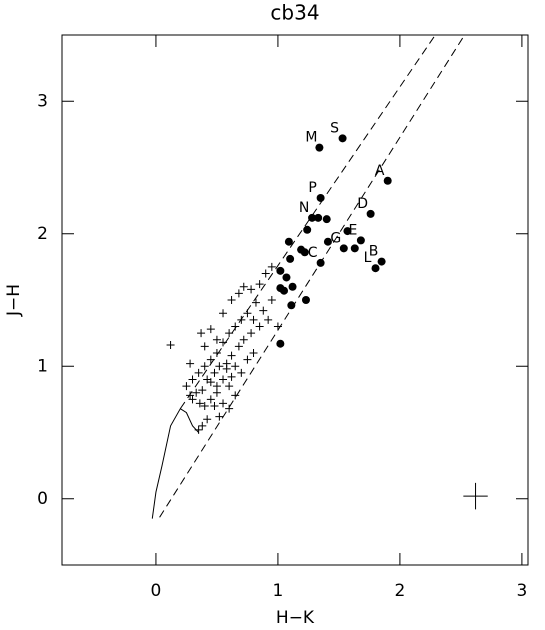 The image size is (545, 630). What do you see at coordinates (311, 138) in the screenshot?
I see `point-label: M` at bounding box center [311, 138].